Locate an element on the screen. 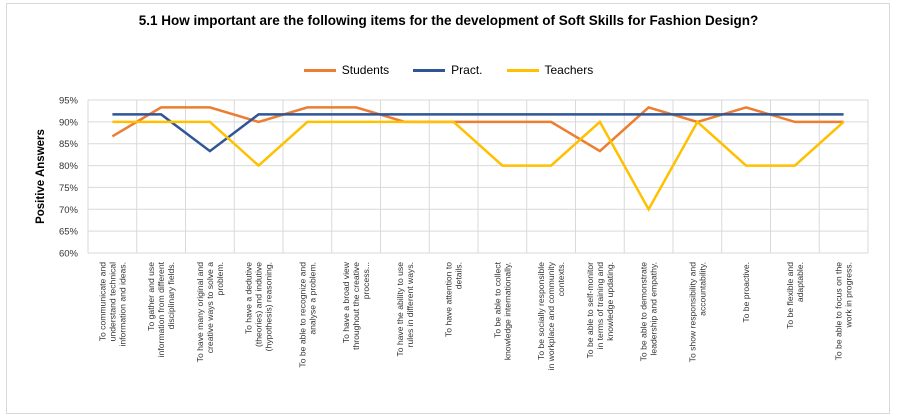 This screenshot has height=418, width=897. legend: Students Pract. Teachers is located at coordinates (448, 70).